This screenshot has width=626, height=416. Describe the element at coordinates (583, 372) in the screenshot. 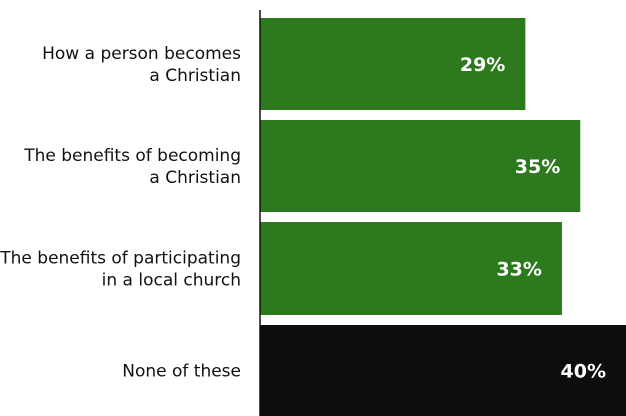

I see `value-label-4: 40%` at that location.